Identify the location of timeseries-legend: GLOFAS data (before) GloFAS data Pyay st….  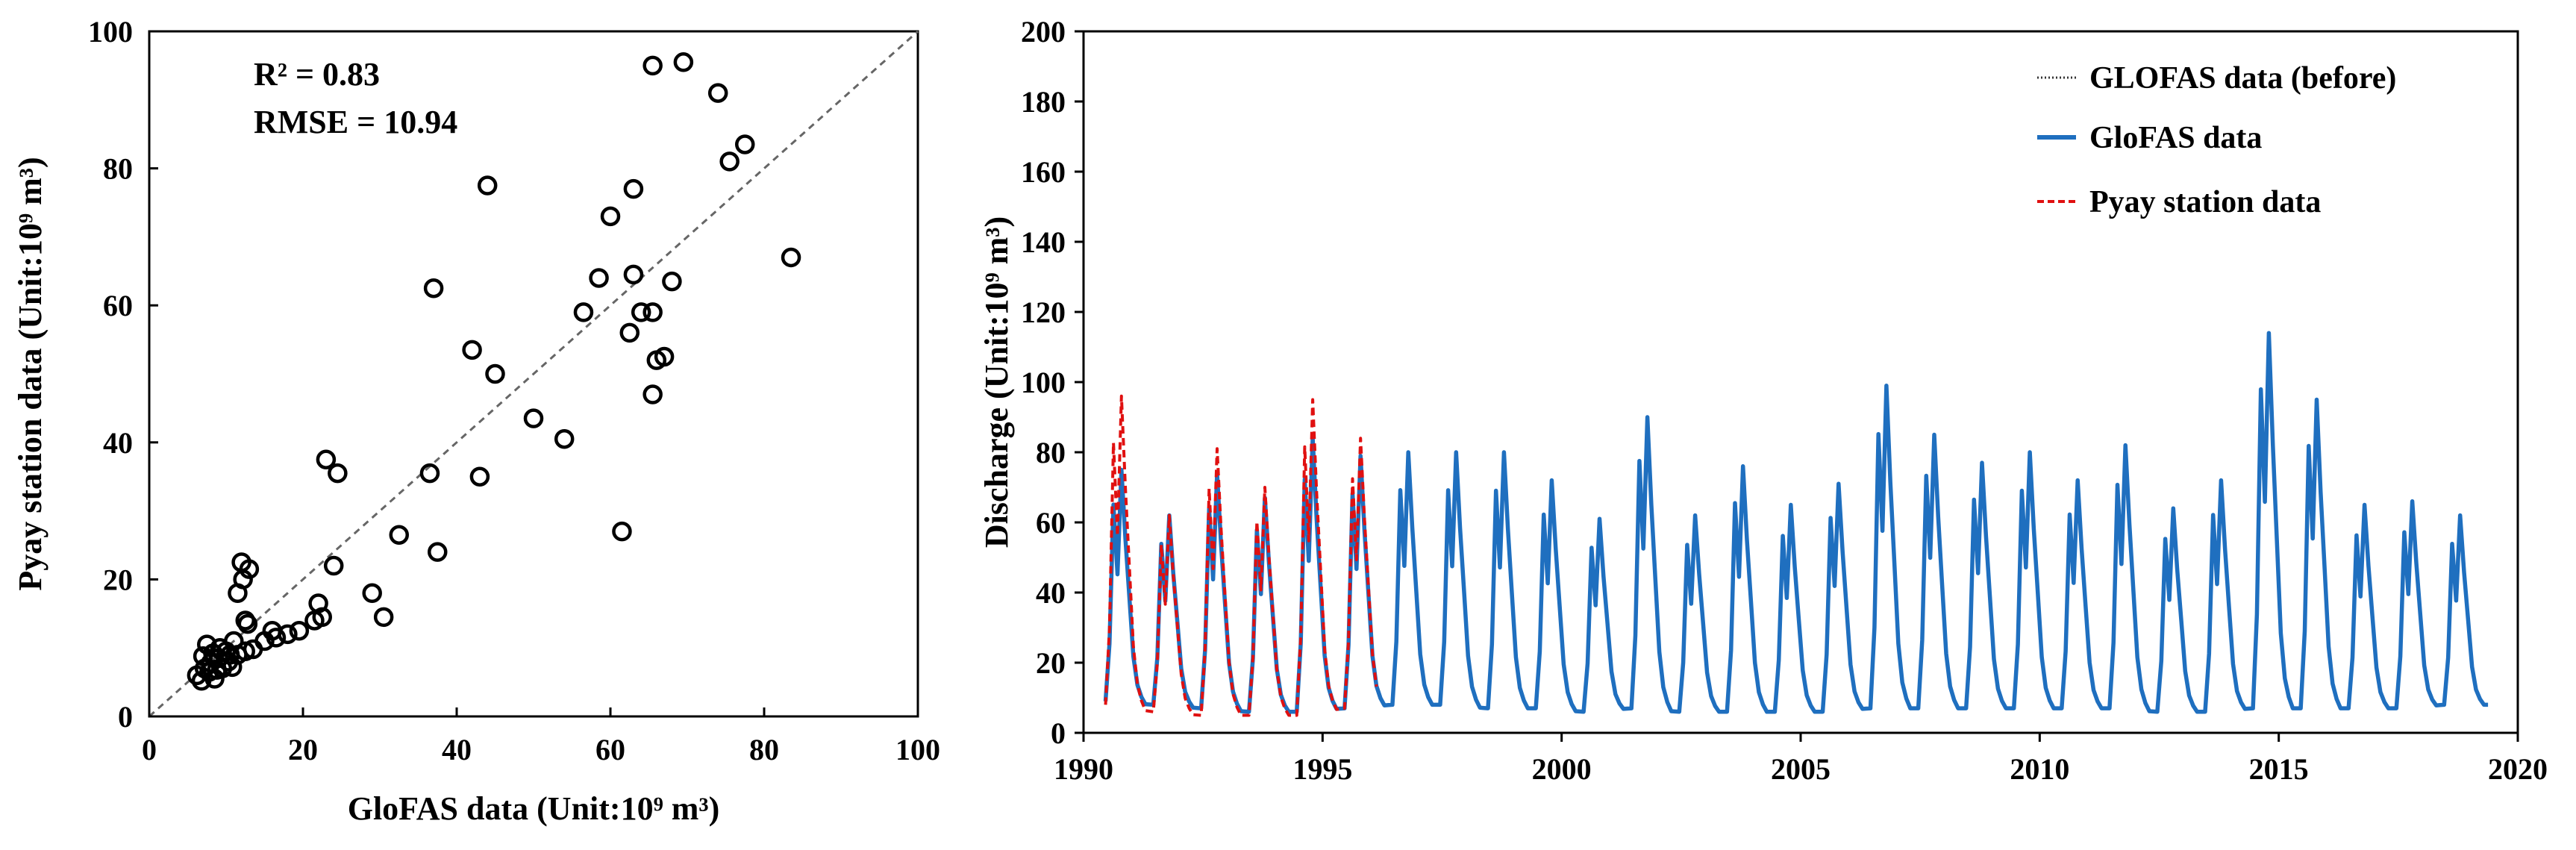
(2216, 140).